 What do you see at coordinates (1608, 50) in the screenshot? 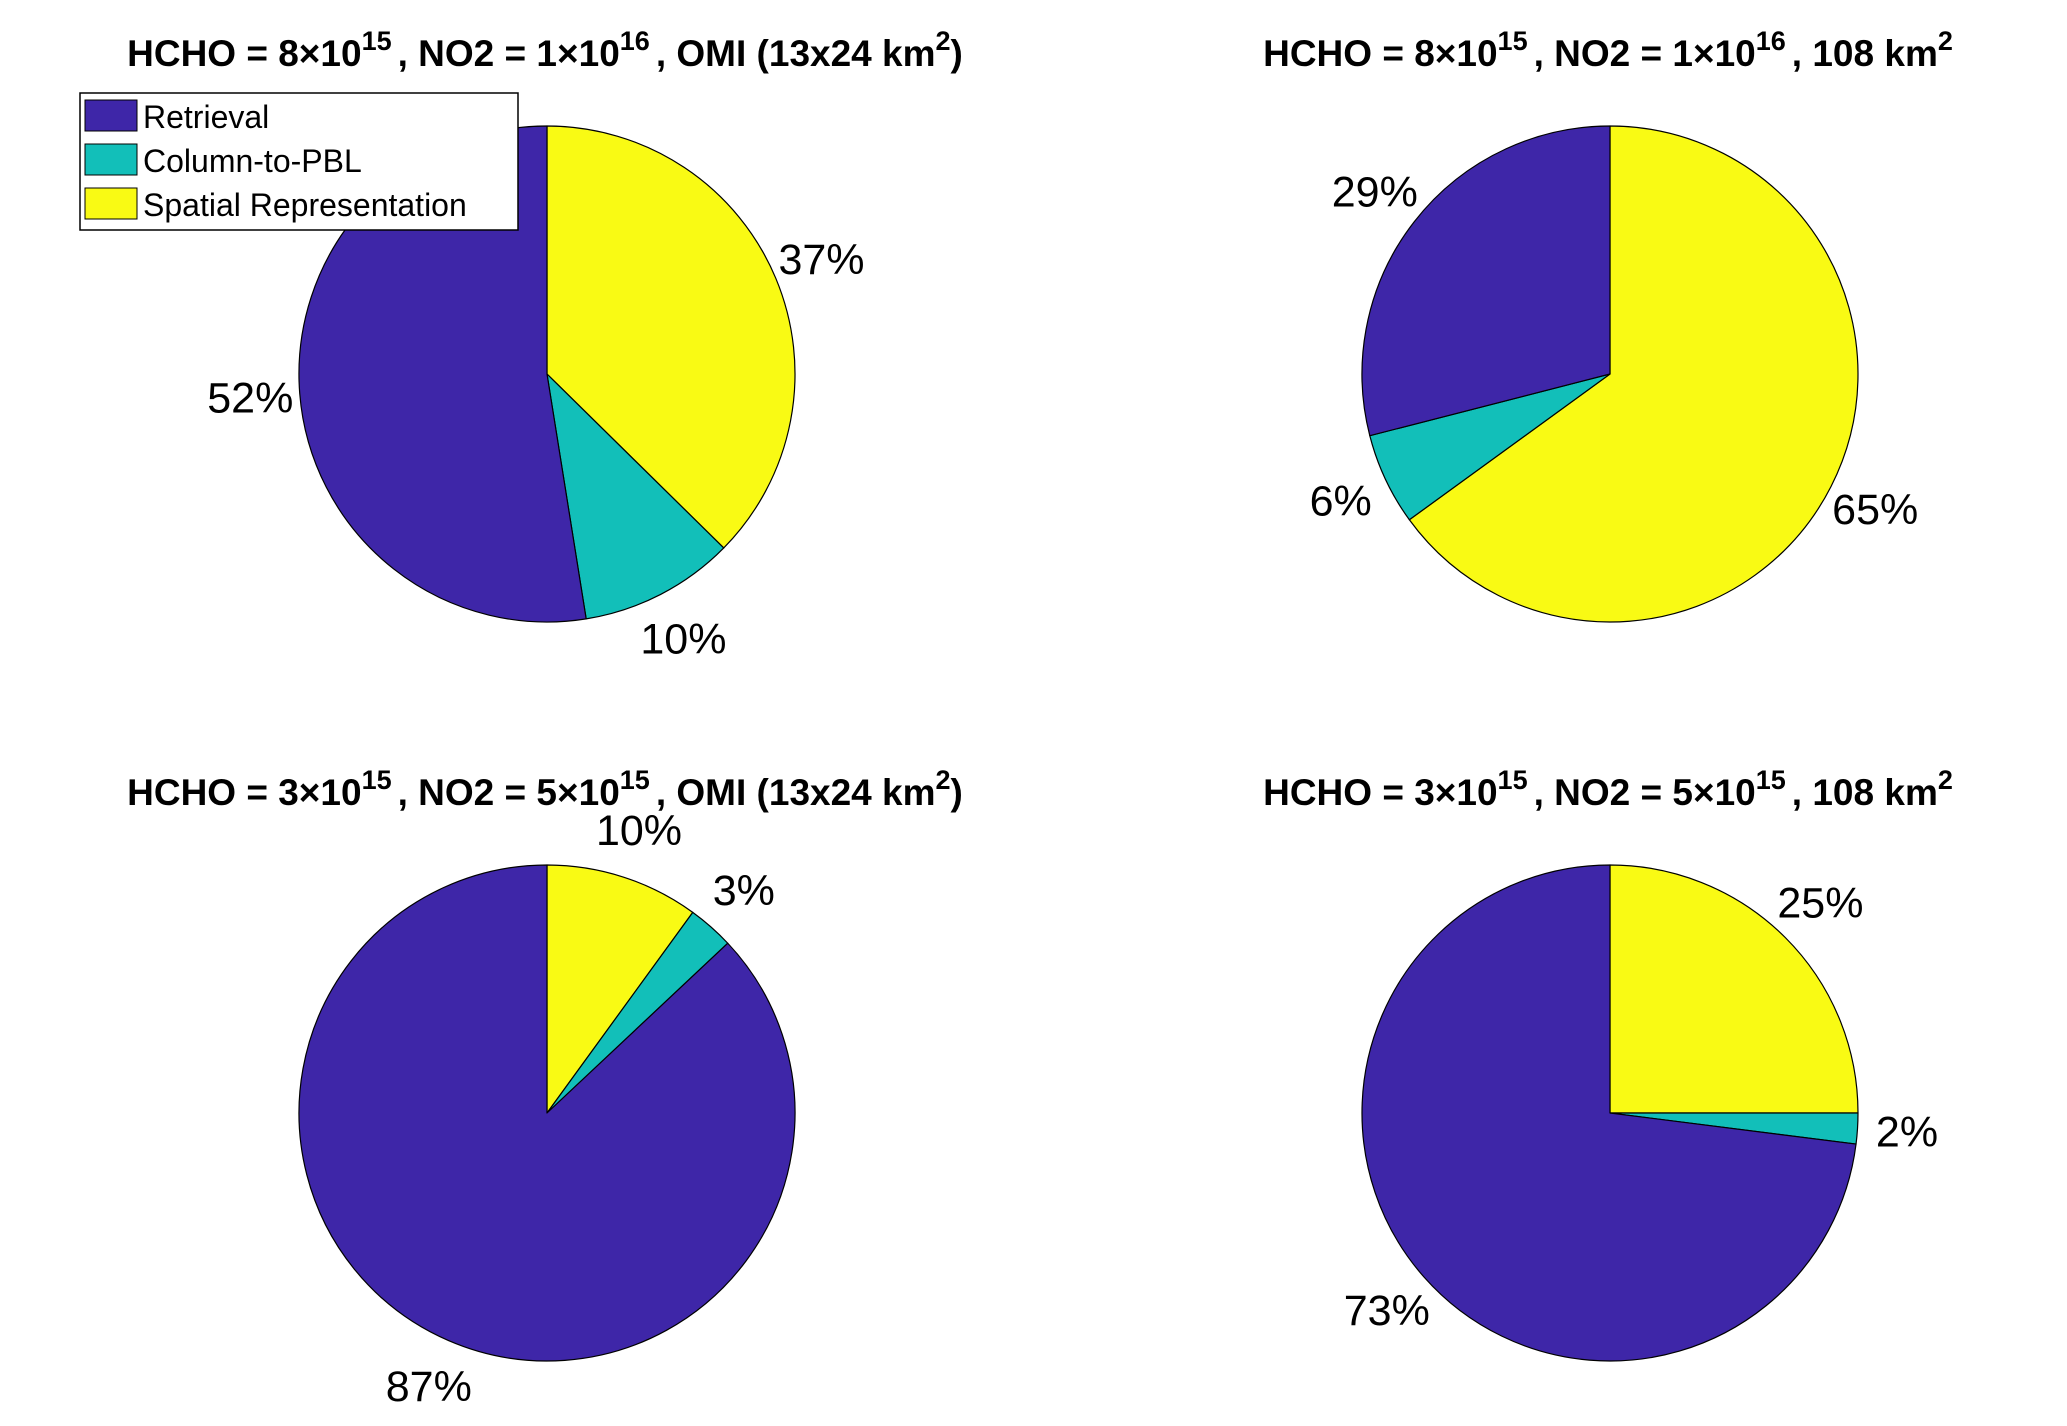
I see `panel-2-title: HCHO = 8×1015, NO2 = 1×1016, 108 km2` at bounding box center [1608, 50].